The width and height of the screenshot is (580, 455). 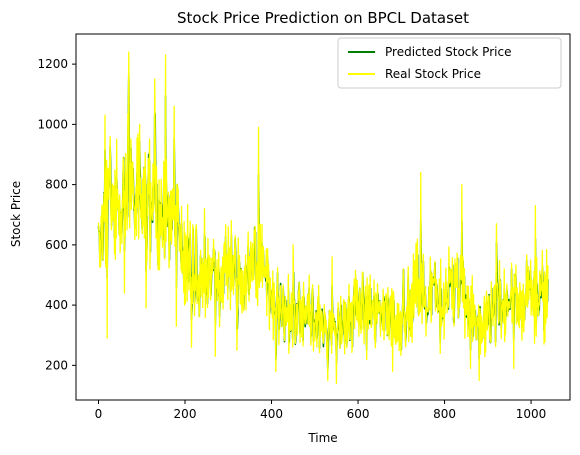 What do you see at coordinates (322, 438) in the screenshot?
I see `x-axis-label: Time` at bounding box center [322, 438].